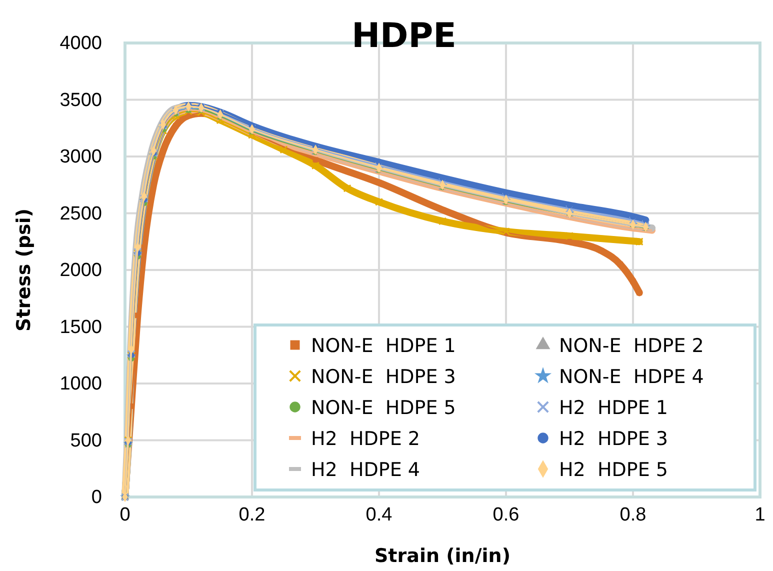  What do you see at coordinates (81, 213) in the screenshot?
I see `y-tick-label: 2500` at bounding box center [81, 213].